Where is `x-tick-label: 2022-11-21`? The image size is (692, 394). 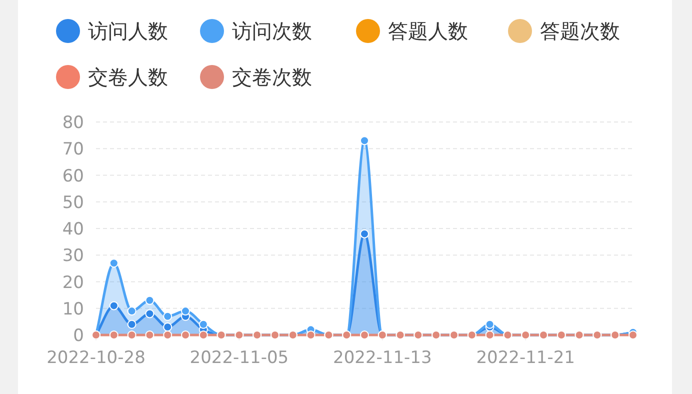
x-tick-label: 2022-11-21 is located at coordinates (525, 358).